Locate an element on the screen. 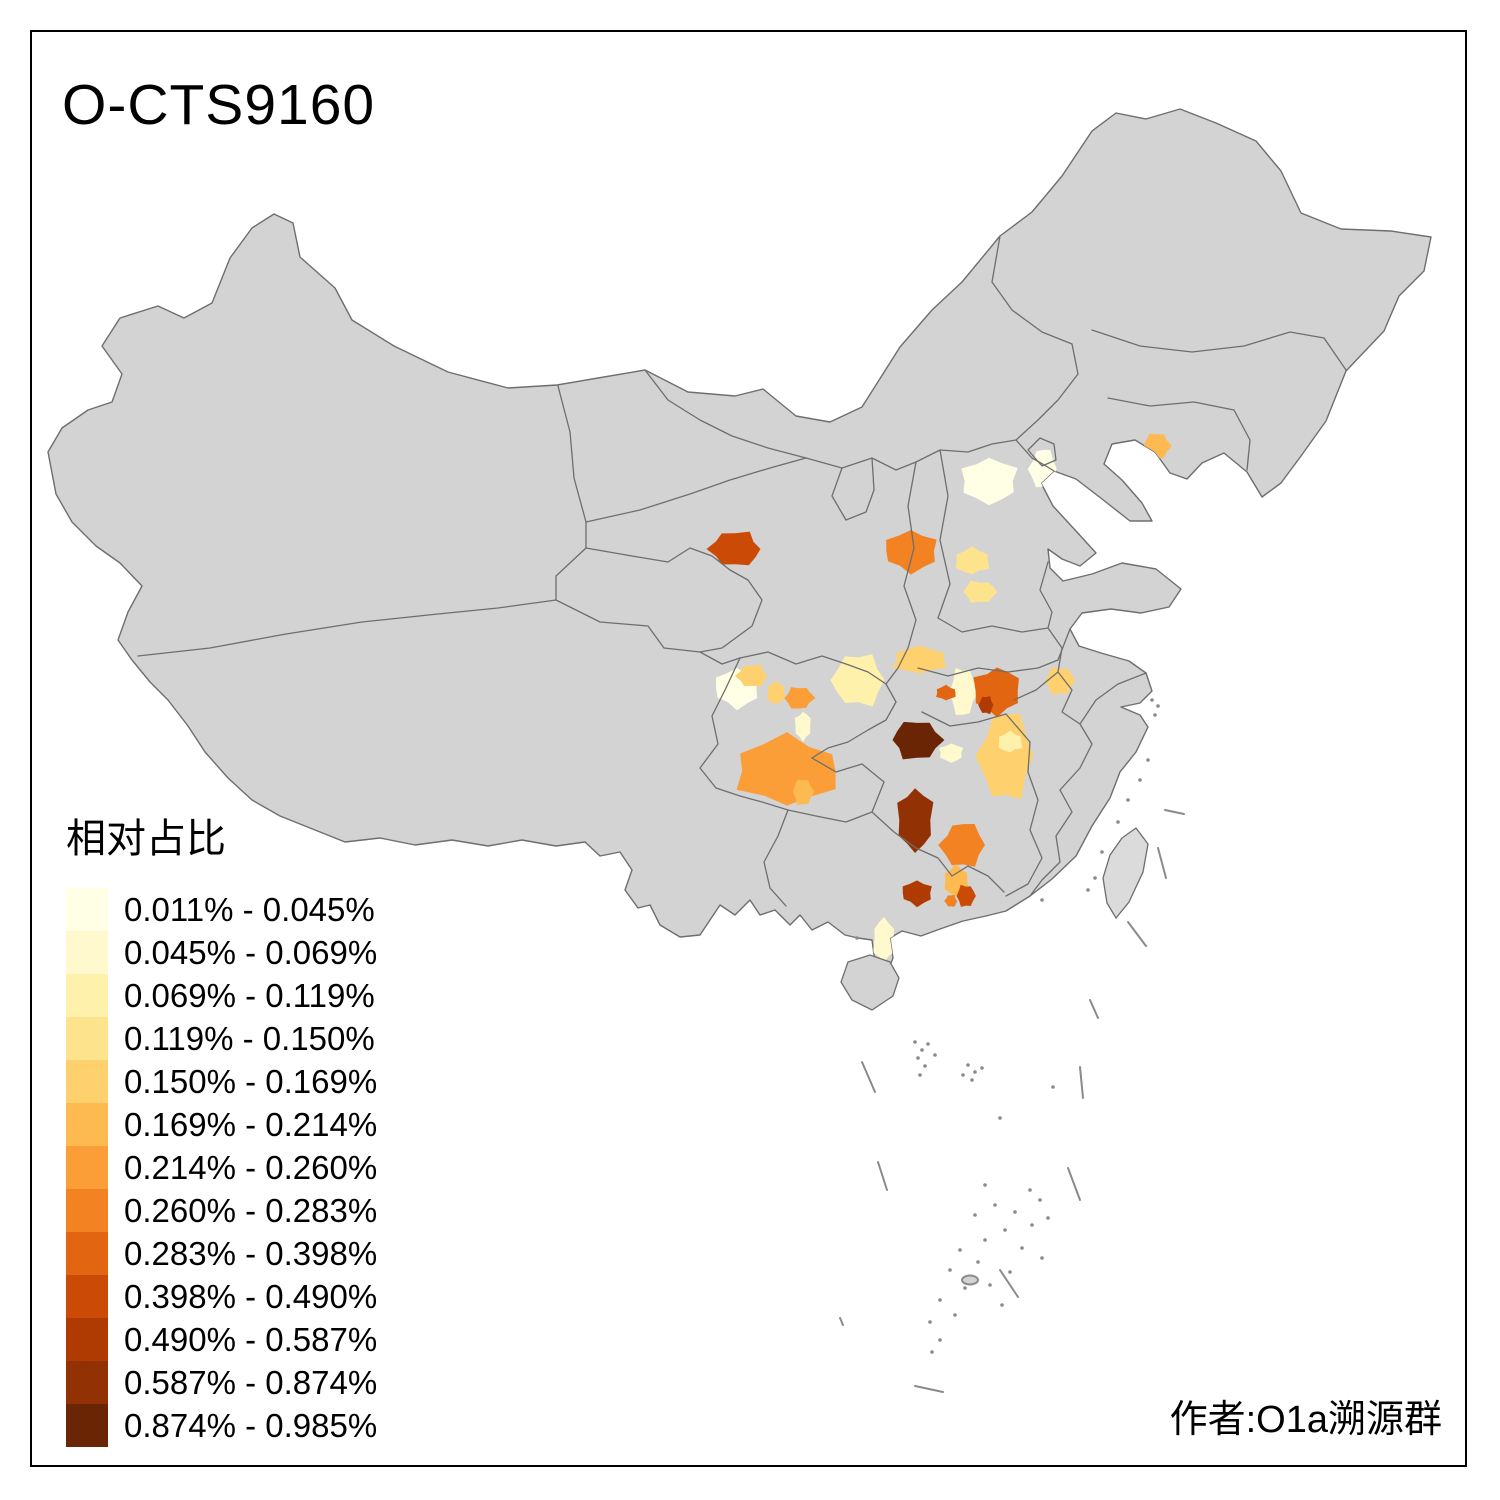  legend-label: 0.045% - 0.069% is located at coordinates (251, 952).